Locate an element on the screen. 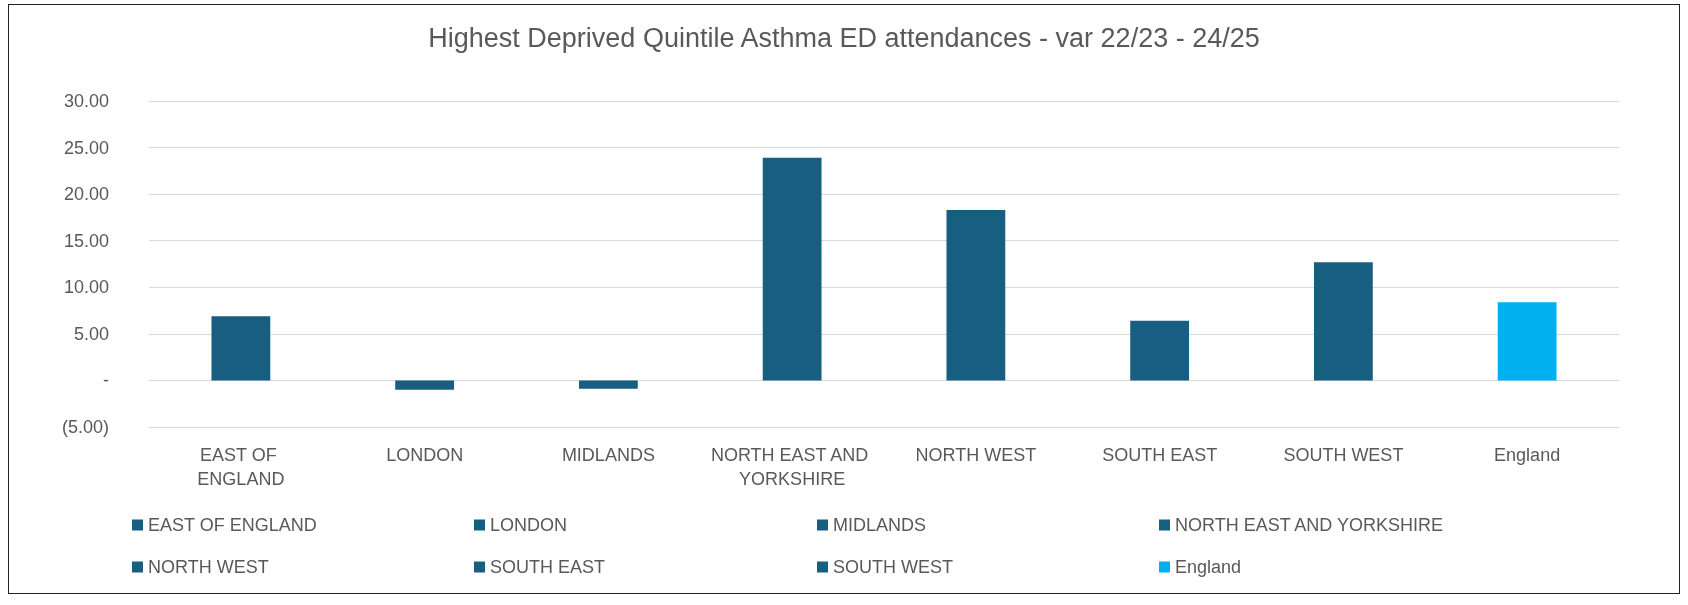 The width and height of the screenshot is (1688, 605). y-tick-label: 15.00 is located at coordinates (86, 240).